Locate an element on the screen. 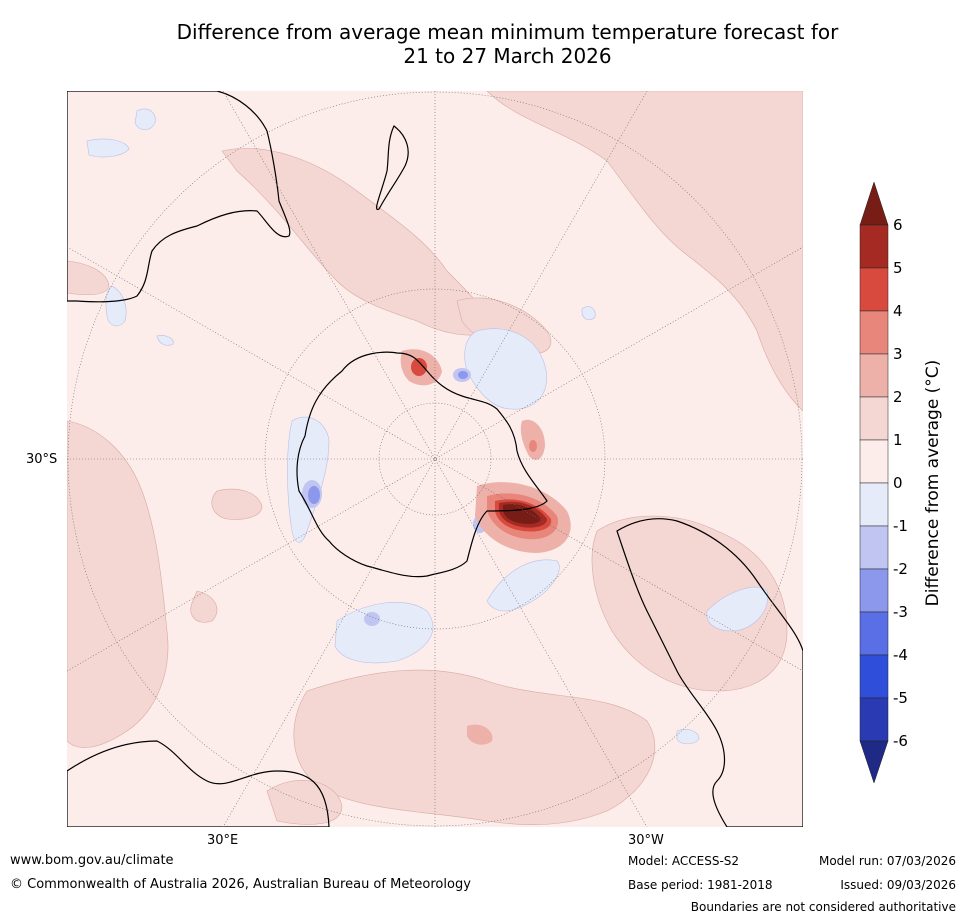 Image resolution: width=965 pixels, height=919 pixels. colorbar-tick: 1 is located at coordinates (898, 440).